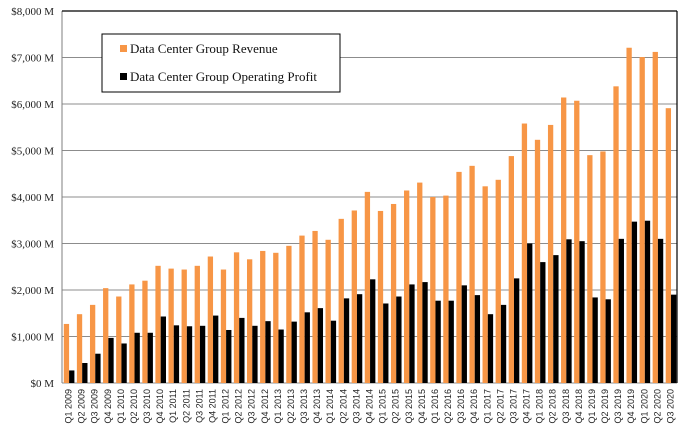 This screenshot has height=440, width=680. I want to click on x-tick-label: Q1 2016, so click(435, 406).